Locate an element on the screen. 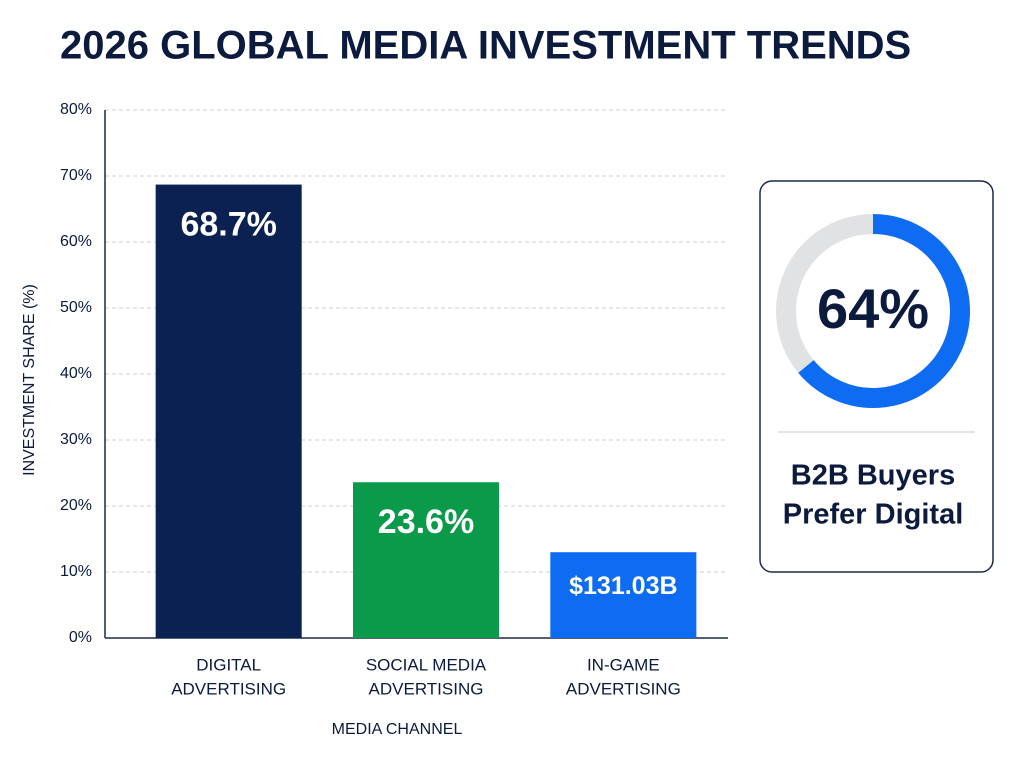 This screenshot has height=768, width=1024. x-tick-label: SOCIAL MEDIA is located at coordinates (426, 664).